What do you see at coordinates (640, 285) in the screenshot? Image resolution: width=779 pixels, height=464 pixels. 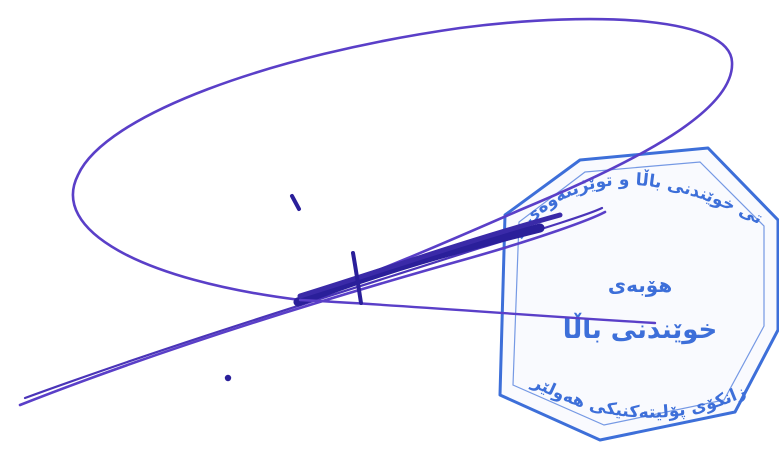 I see `stamp-center-line-1: هۆبەی` at bounding box center [640, 285].